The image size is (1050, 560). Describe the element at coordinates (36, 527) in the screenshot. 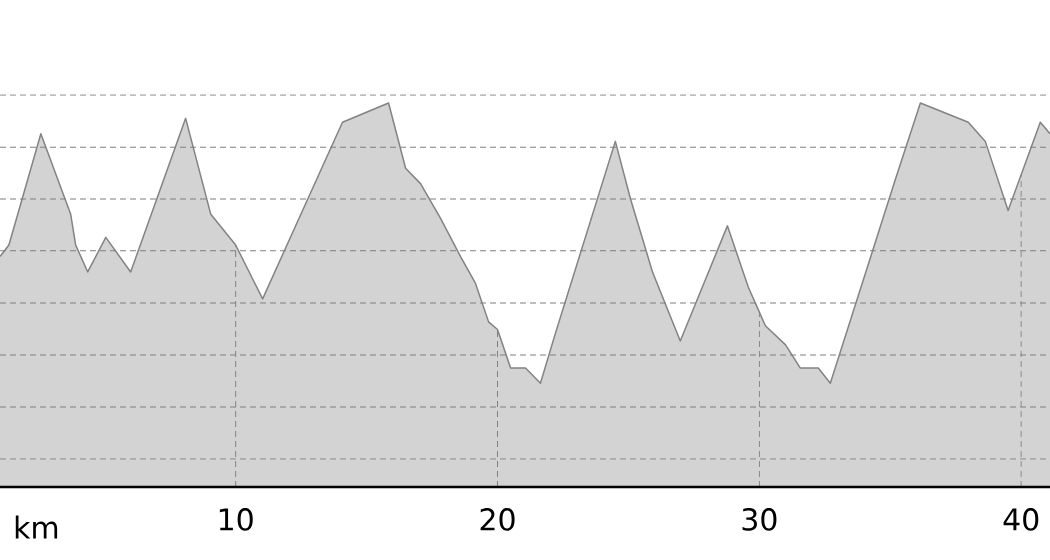

I see `x-axis-title: km` at that location.